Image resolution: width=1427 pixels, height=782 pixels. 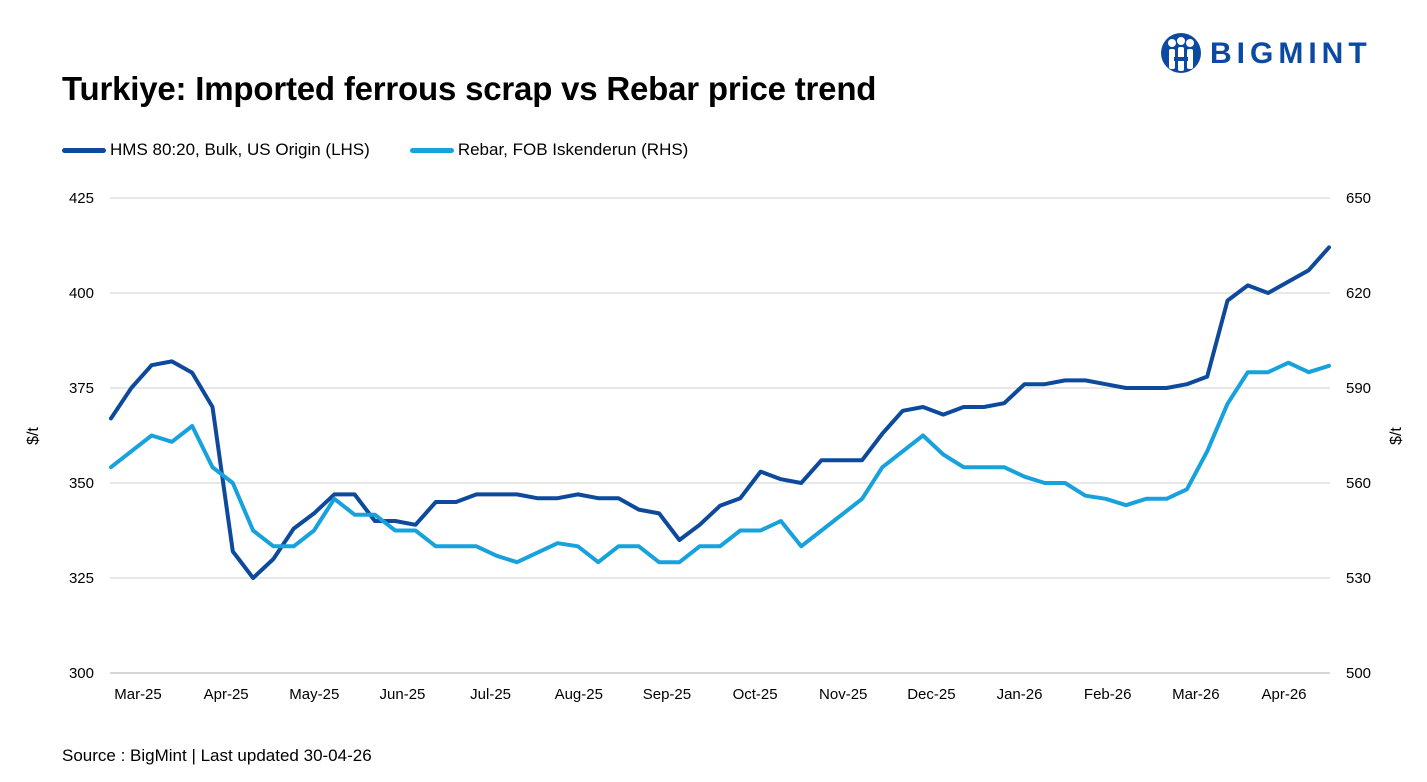 What do you see at coordinates (1196, 694) in the screenshot?
I see `x-tick-label: Mar-26` at bounding box center [1196, 694].